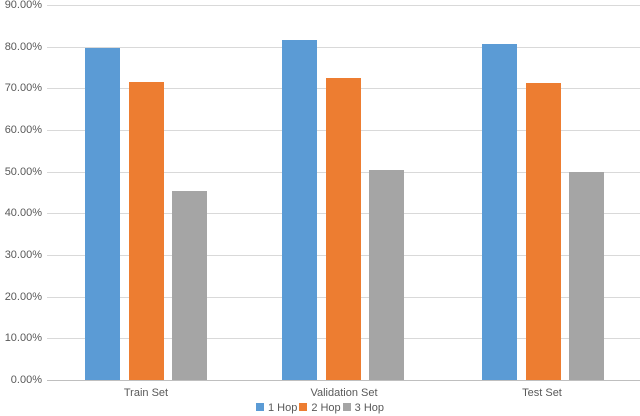 Image resolution: width=640 pixels, height=416 pixels. What do you see at coordinates (23, 213) in the screenshot?
I see `y-tick-label: 40.00%` at bounding box center [23, 213].